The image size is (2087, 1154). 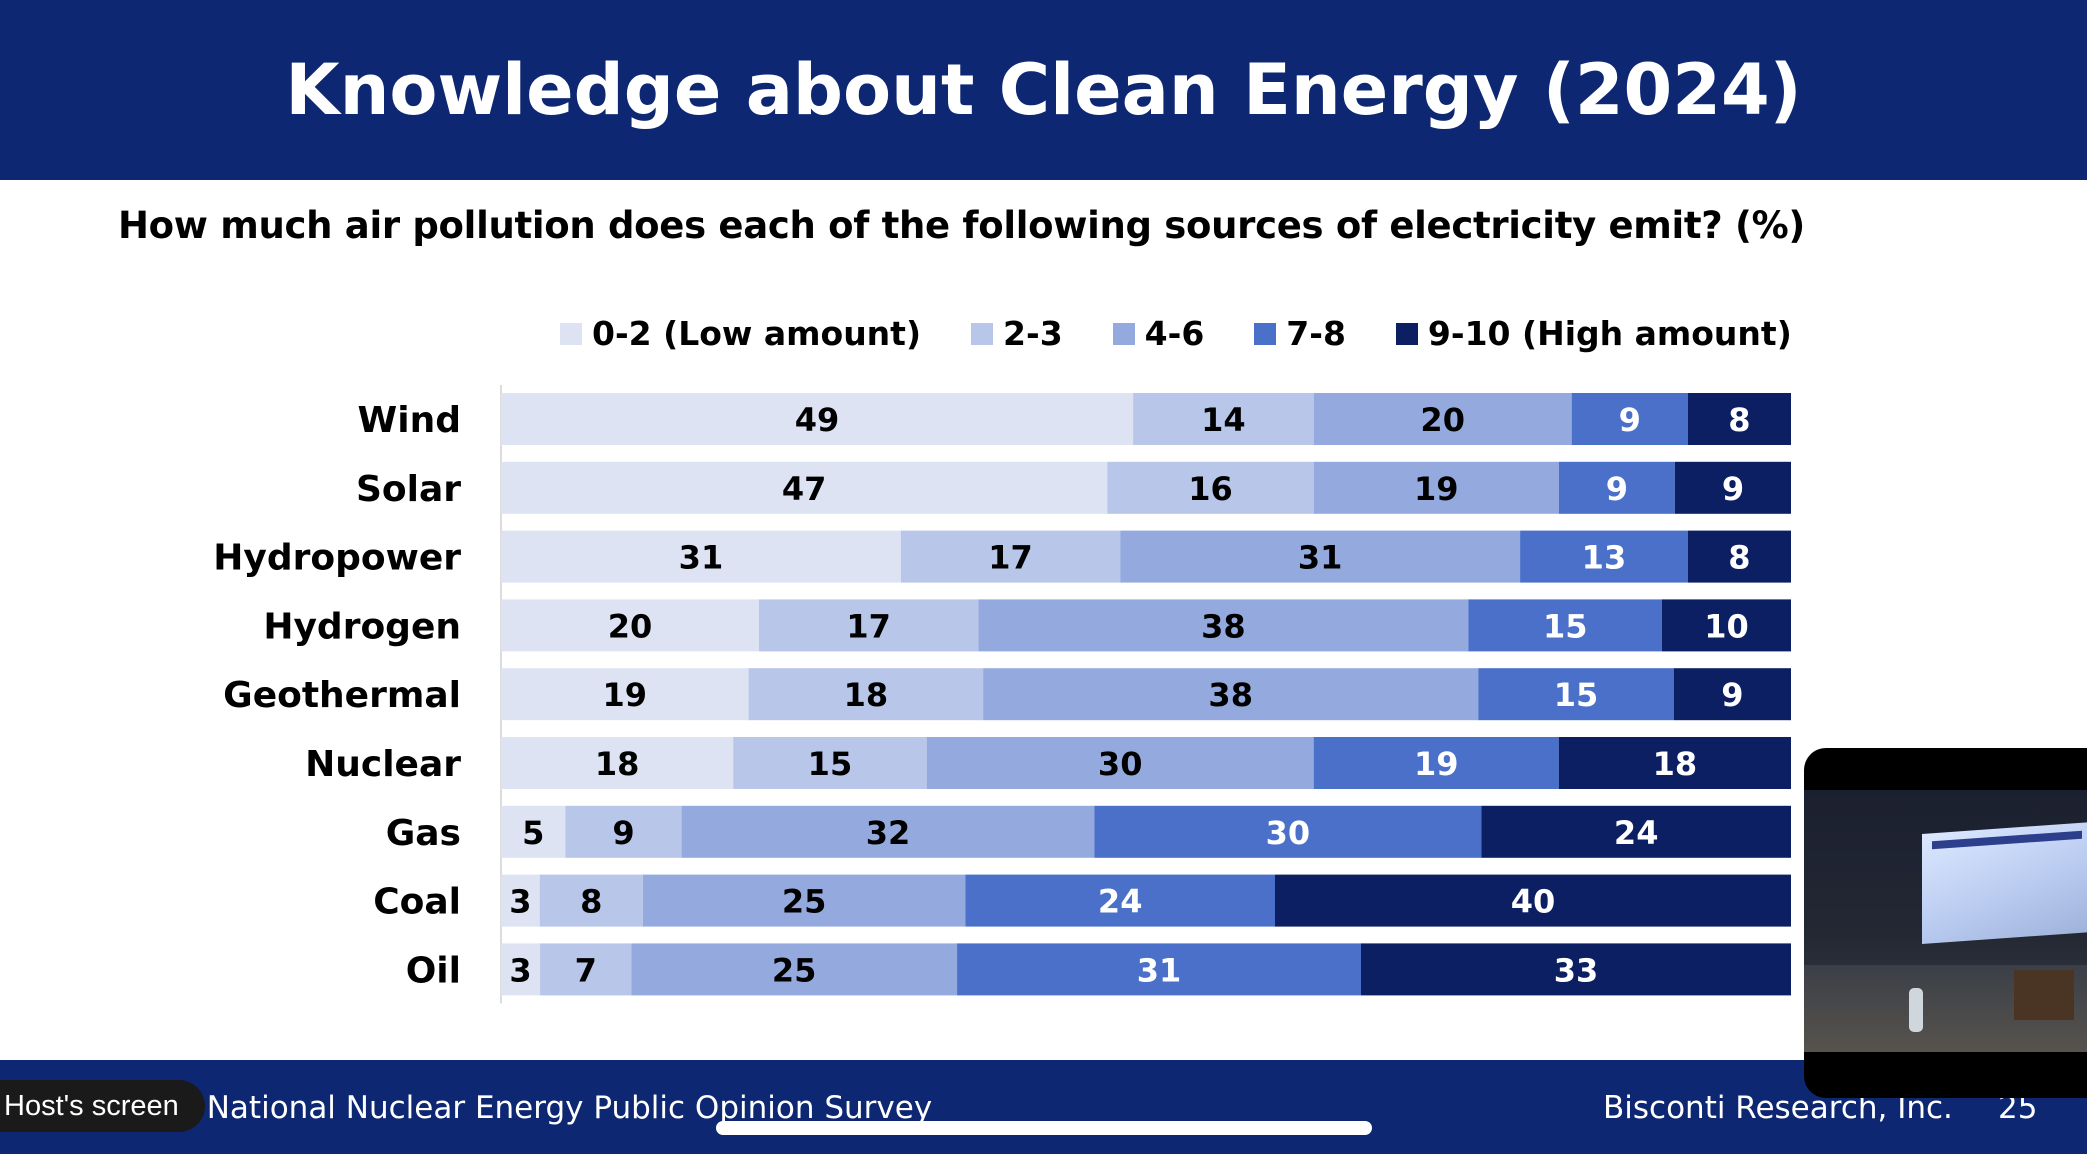 What do you see at coordinates (2044, 995) in the screenshot?
I see `desk` at bounding box center [2044, 995].